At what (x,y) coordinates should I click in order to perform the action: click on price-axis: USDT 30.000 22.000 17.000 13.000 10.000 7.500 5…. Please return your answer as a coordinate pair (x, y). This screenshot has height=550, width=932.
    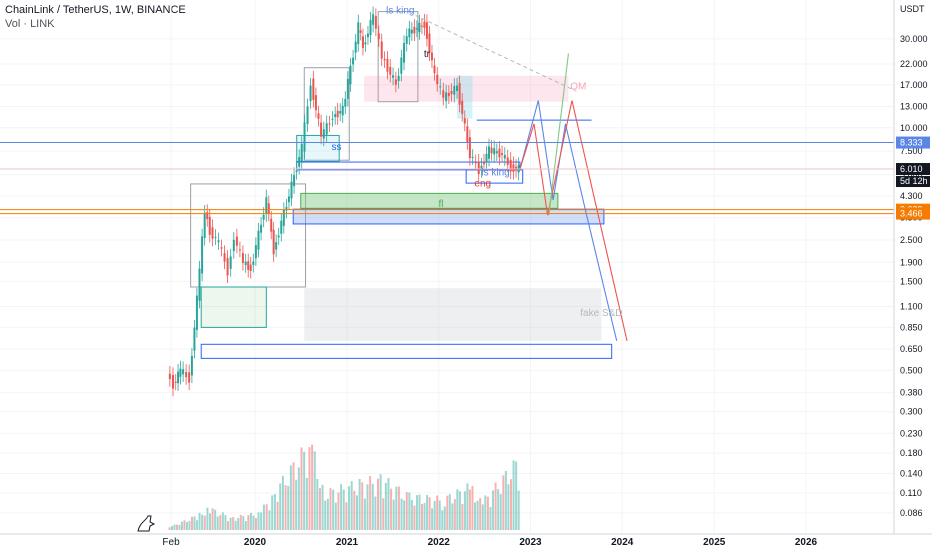
    Looking at the image, I should click on (911, 267).